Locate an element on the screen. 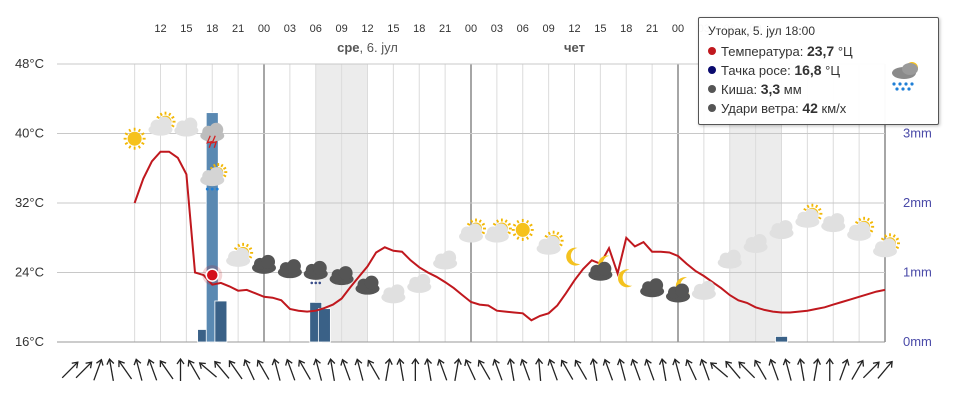 This screenshot has height=411, width=955. y-left-tick-label: 40°C is located at coordinates (29, 133).